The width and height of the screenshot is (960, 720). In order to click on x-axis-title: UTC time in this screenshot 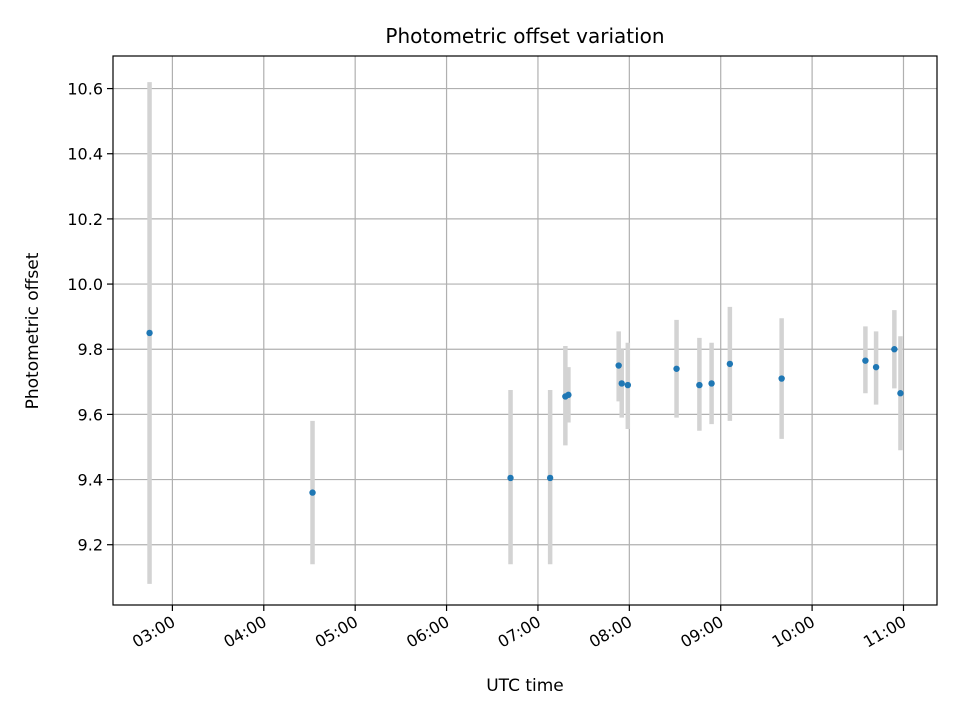, I will do `click(525, 686)`.